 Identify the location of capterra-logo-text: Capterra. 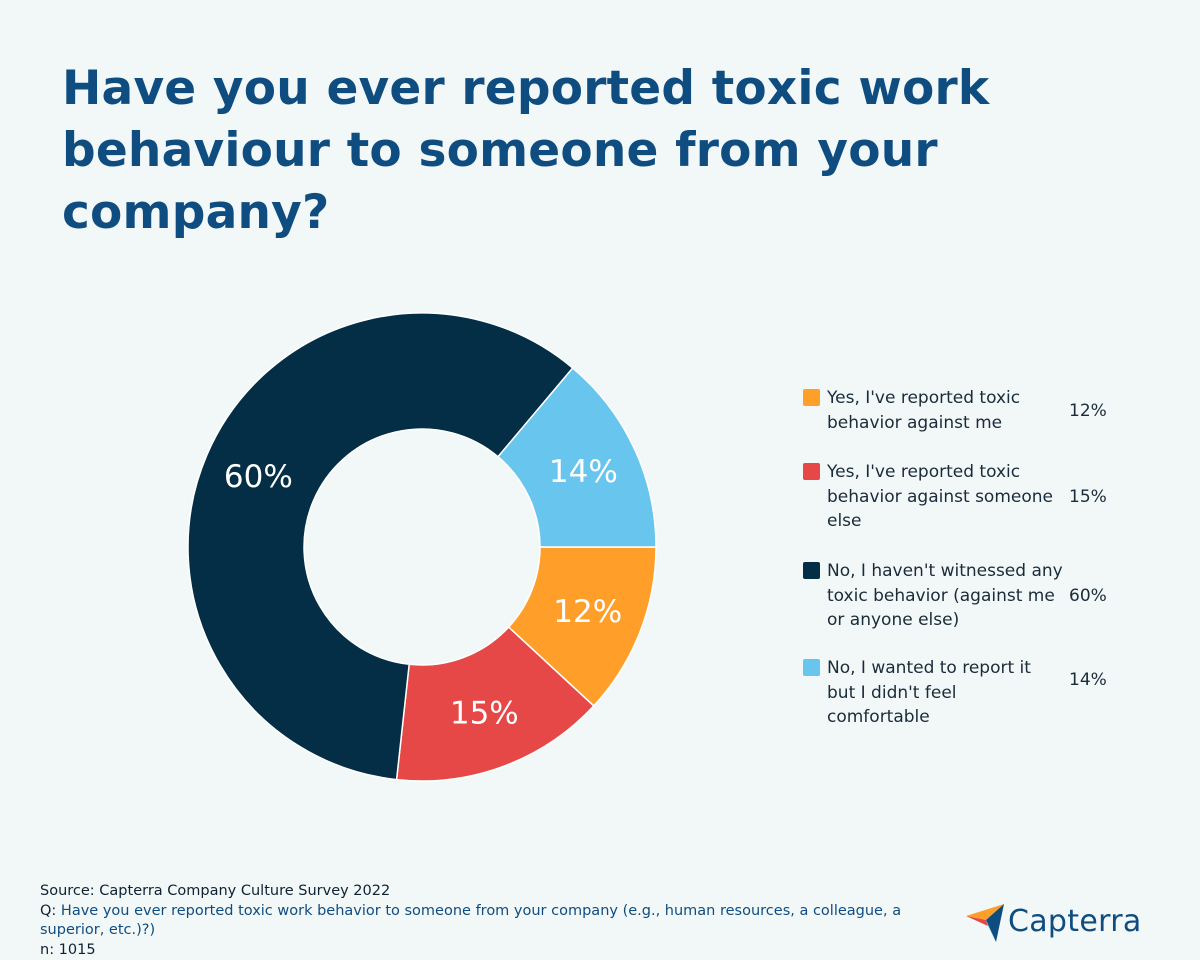
(1075, 921).